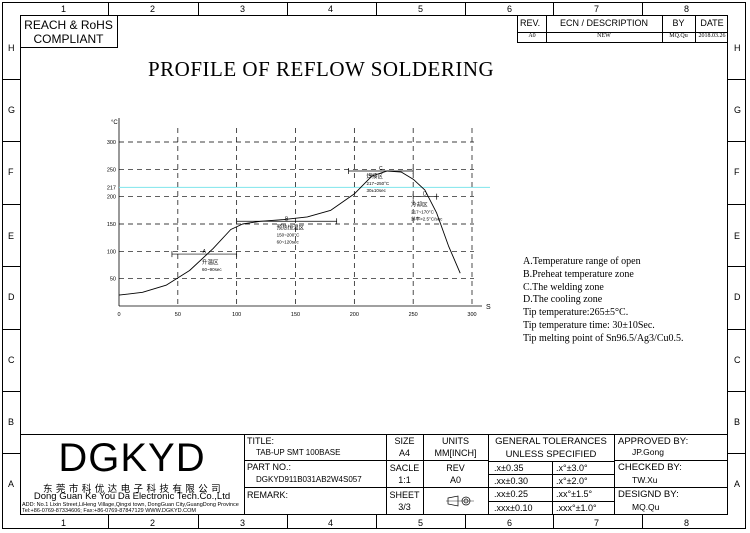 The image size is (750, 533). What do you see at coordinates (413, 315) in the screenshot?
I see `x-tick-250: 250` at bounding box center [413, 315].